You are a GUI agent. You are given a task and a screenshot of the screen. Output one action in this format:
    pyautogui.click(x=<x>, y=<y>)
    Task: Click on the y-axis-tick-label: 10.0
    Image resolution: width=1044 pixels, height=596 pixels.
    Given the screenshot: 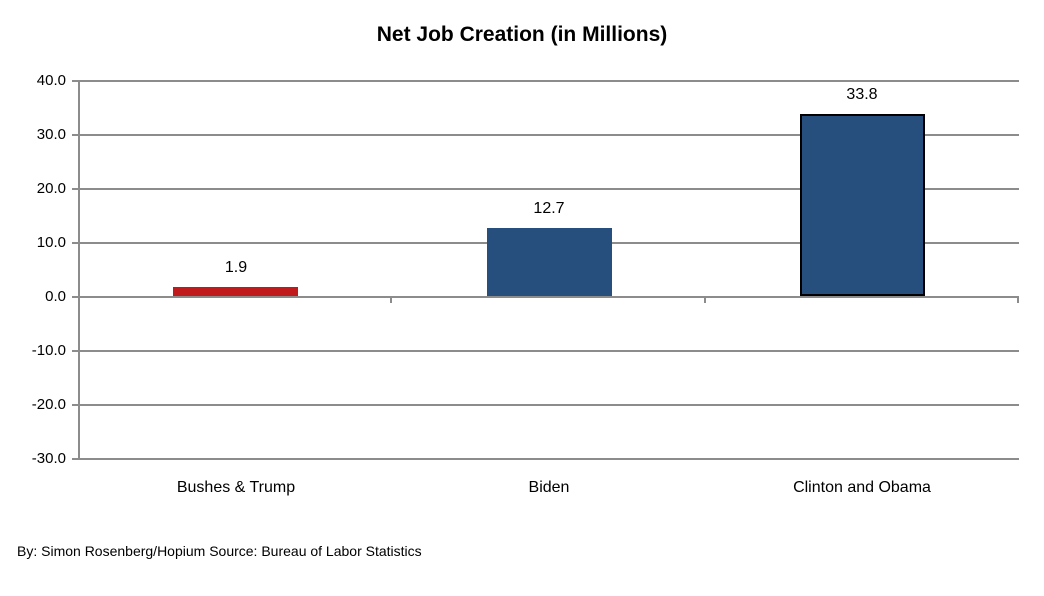 What is the action you would take?
    pyautogui.click(x=51, y=242)
    